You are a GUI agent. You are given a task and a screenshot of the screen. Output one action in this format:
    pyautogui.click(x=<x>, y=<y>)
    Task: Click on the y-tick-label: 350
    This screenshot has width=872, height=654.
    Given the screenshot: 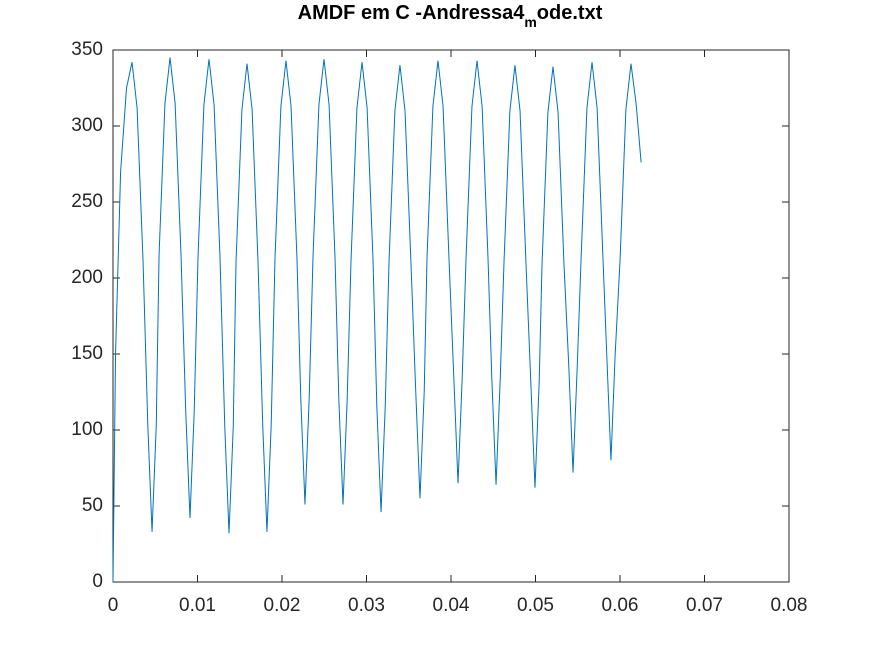 What is the action you would take?
    pyautogui.click(x=87, y=49)
    